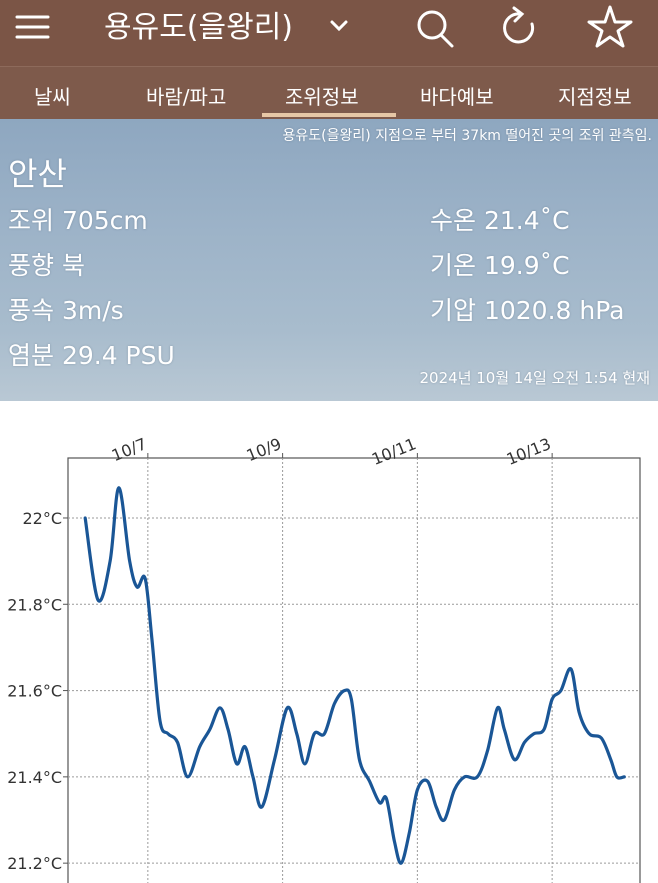 The image size is (658, 883). Describe the element at coordinates (199, 27) in the screenshot. I see `station-title: 용유도(을왕리)` at that location.